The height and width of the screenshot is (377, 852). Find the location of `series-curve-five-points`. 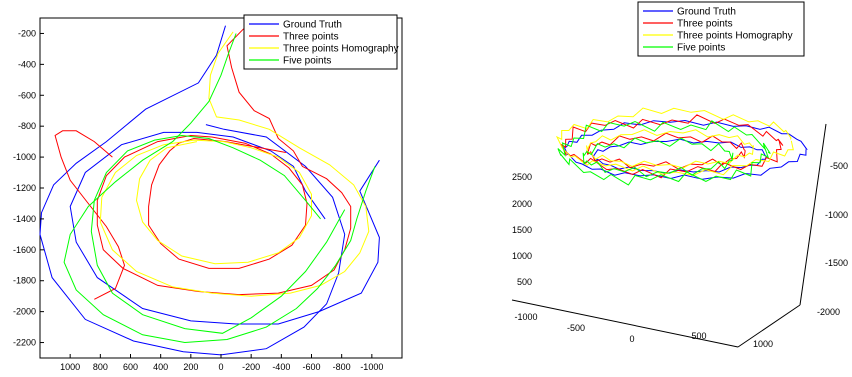

series-curve-five-points is located at coordinates (664, 153).